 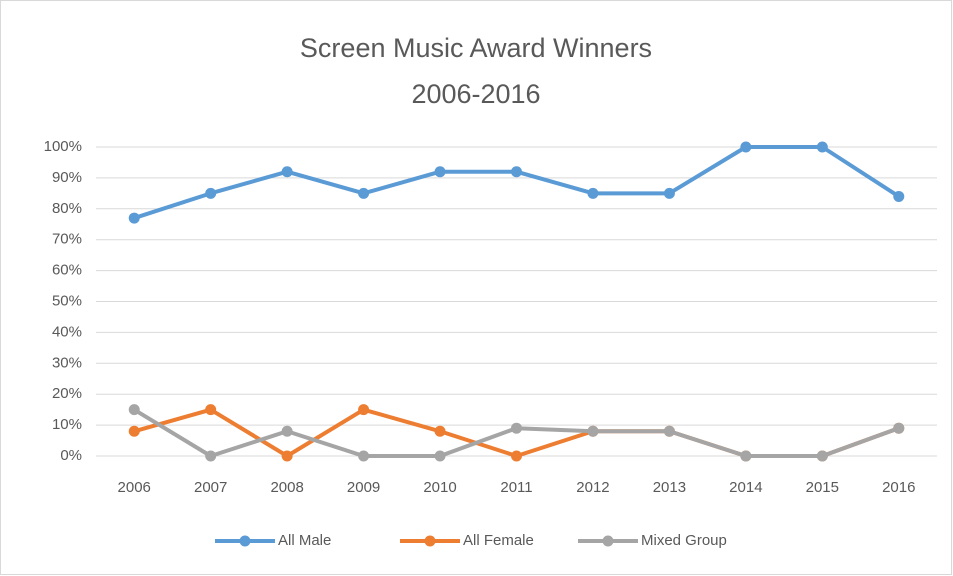 I want to click on y-tick-label: 0%, so click(x=71, y=455).